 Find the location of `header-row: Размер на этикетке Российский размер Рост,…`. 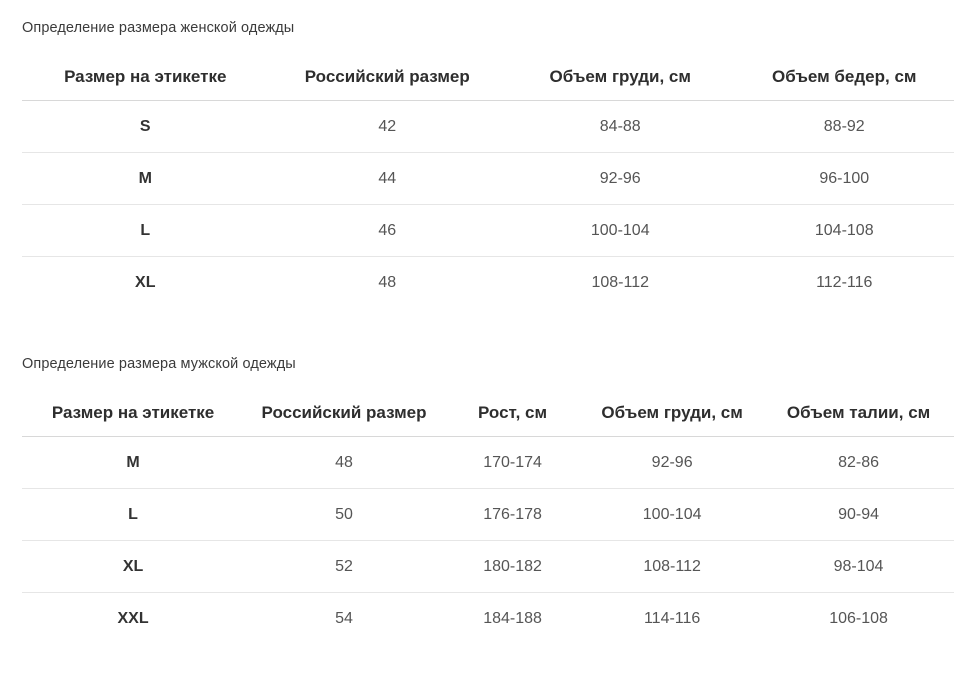

header-row: Размер на этикетке Российский размер Рост,… is located at coordinates (488, 413).